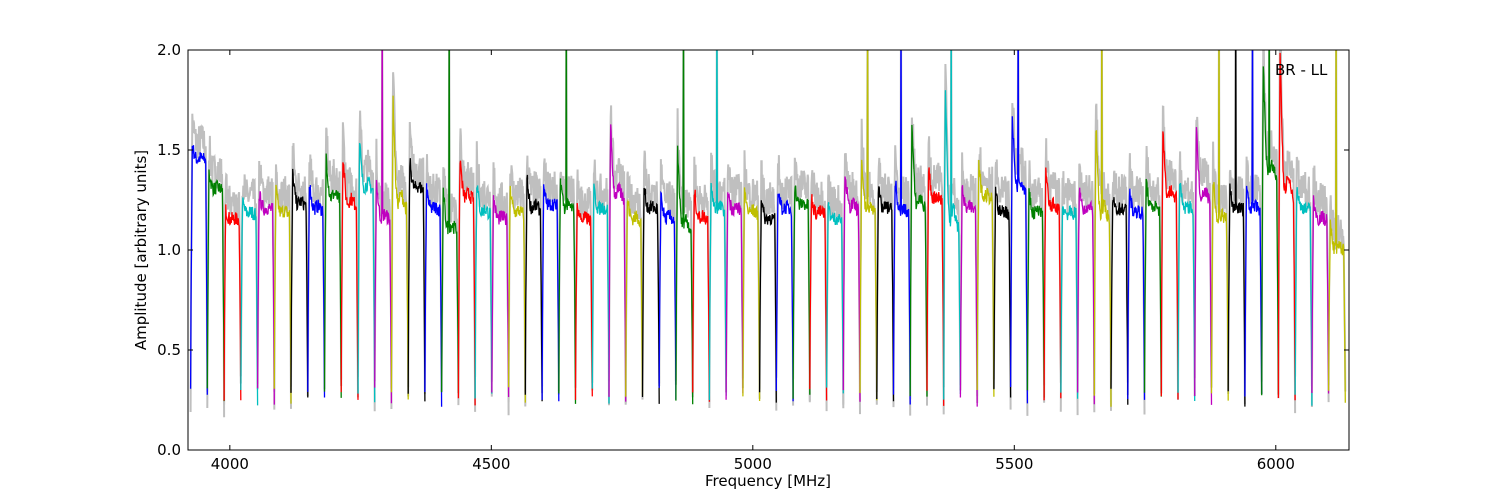  What do you see at coordinates (1014, 464) in the screenshot?
I see `x-tick-label-3: 5500` at bounding box center [1014, 464].